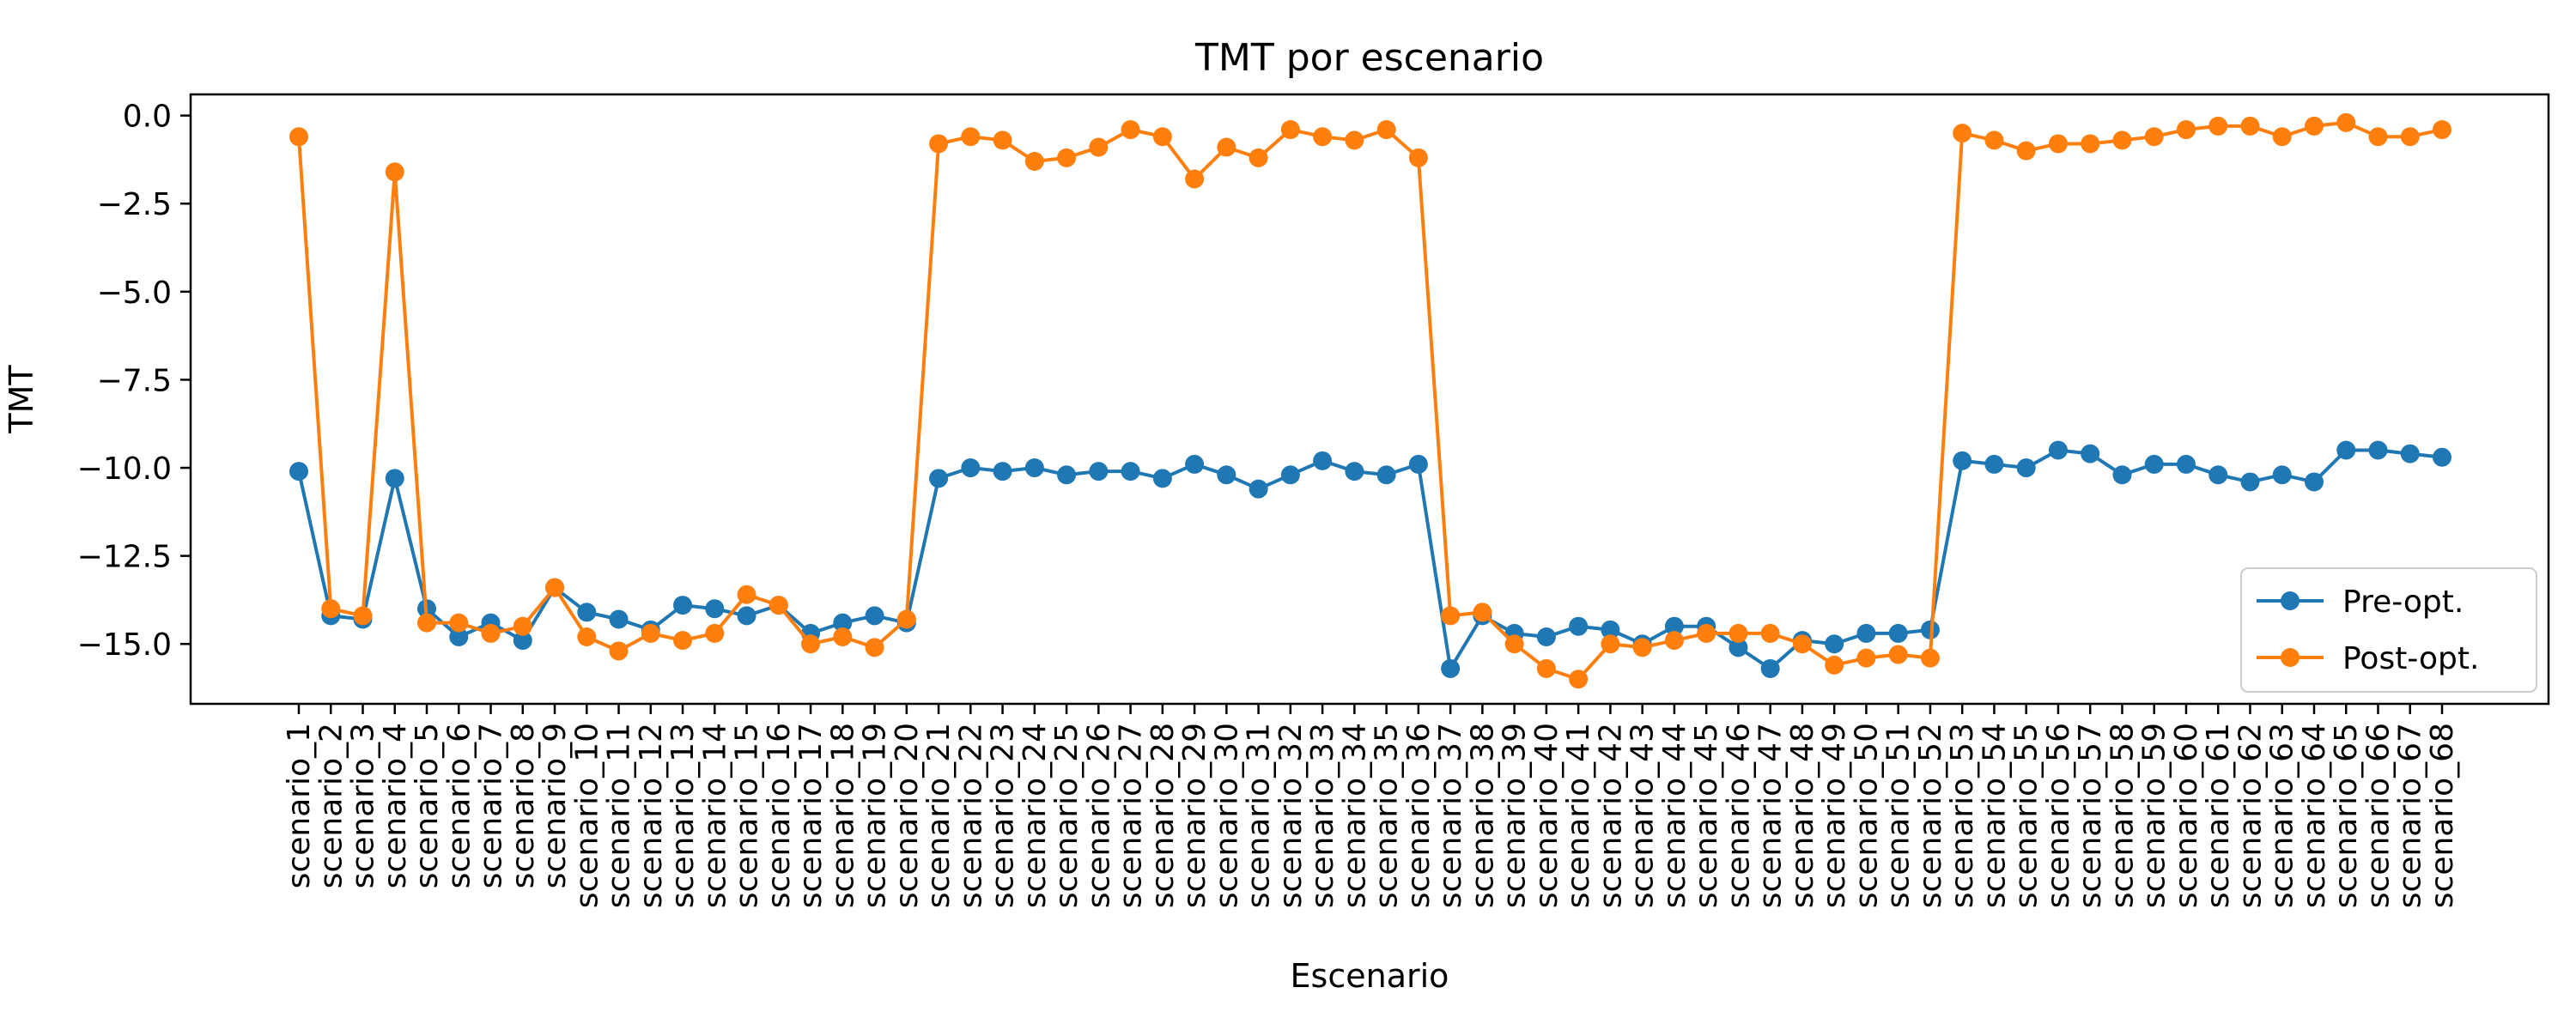  Describe the element at coordinates (811, 815) in the screenshot. I see `x-tick-label: scenario_17` at that location.